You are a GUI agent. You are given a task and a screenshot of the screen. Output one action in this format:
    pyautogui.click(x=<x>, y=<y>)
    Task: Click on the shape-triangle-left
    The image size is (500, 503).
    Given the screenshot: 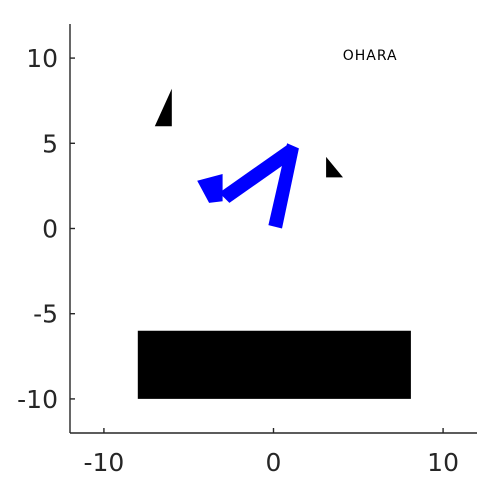 What is the action you would take?
    pyautogui.click(x=163, y=107)
    